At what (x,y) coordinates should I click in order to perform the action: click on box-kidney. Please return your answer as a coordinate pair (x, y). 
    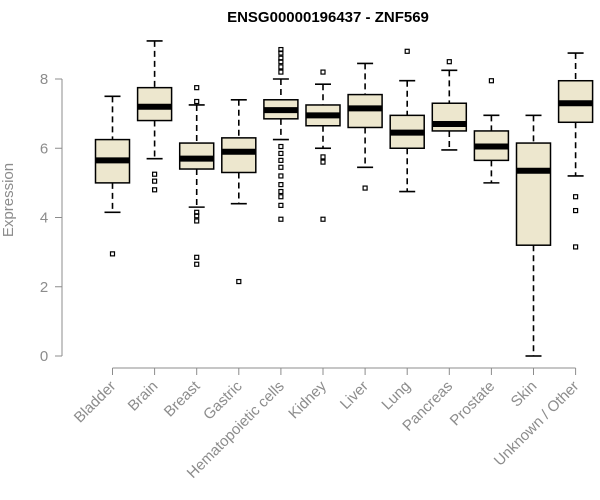
    Looking at the image, I should click on (323, 145).